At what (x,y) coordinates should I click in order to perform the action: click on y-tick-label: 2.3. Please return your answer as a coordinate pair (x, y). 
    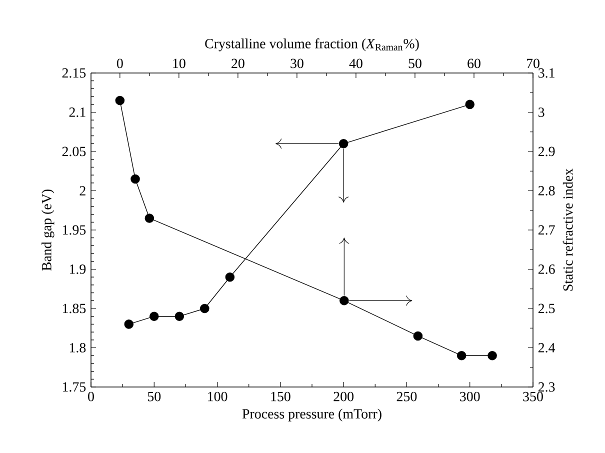
    Looking at the image, I should click on (546, 387).